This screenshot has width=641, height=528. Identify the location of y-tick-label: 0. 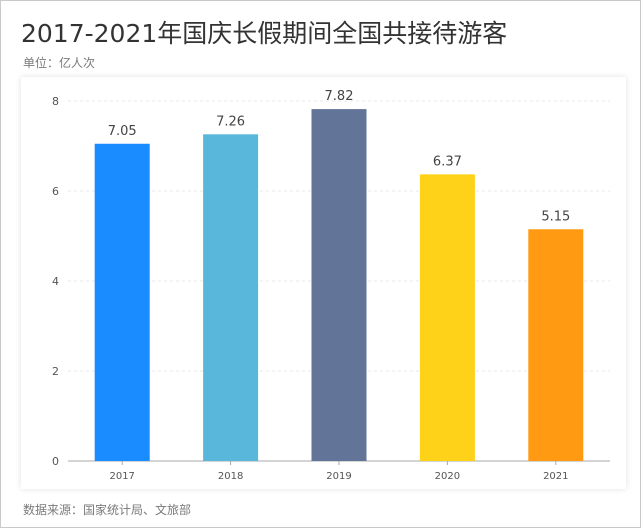
(55, 461).